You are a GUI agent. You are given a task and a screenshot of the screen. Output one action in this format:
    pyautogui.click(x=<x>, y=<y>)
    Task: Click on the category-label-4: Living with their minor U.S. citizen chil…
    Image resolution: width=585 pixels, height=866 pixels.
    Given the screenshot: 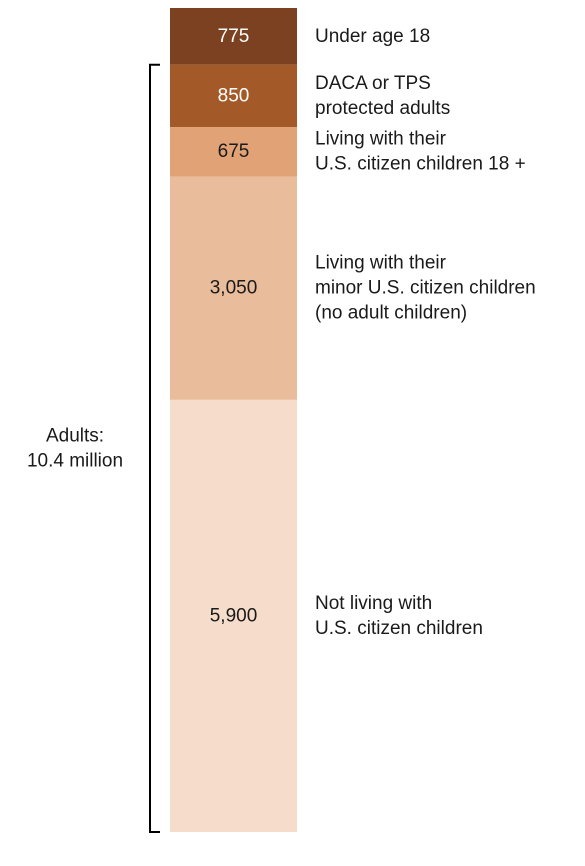 What is the action you would take?
    pyautogui.click(x=425, y=288)
    